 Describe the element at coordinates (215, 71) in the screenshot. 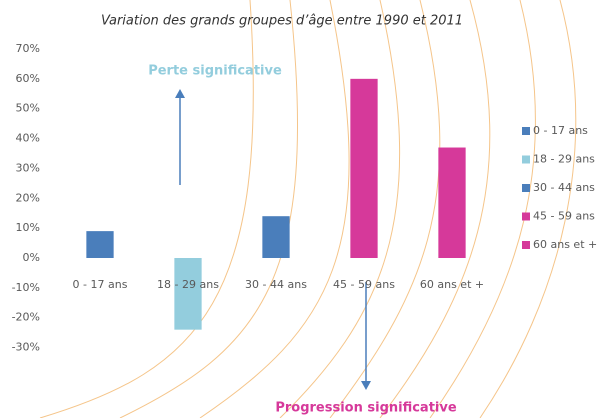

I see `annotation: Perte significative` at that location.